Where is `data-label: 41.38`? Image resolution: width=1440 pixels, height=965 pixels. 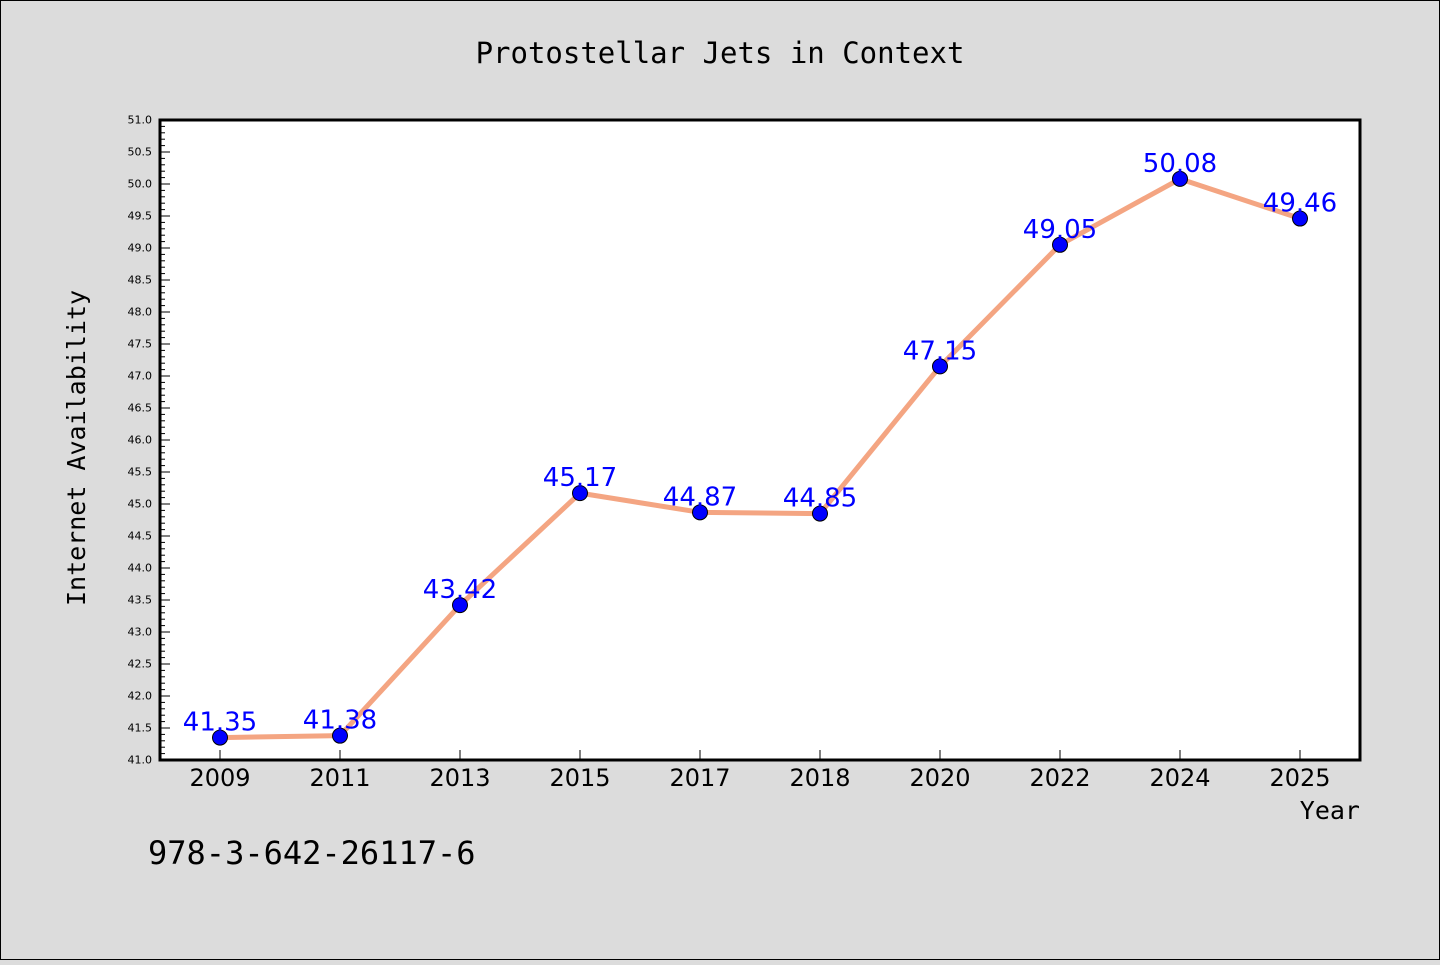 data-label: 41.38 is located at coordinates (340, 721).